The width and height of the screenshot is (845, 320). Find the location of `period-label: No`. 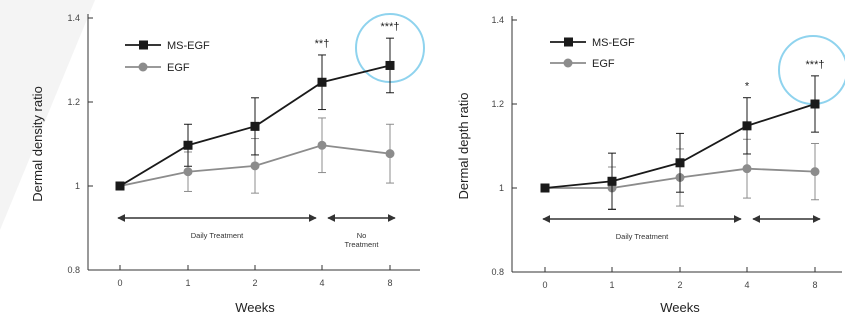

period-label: No is located at coordinates (362, 235).